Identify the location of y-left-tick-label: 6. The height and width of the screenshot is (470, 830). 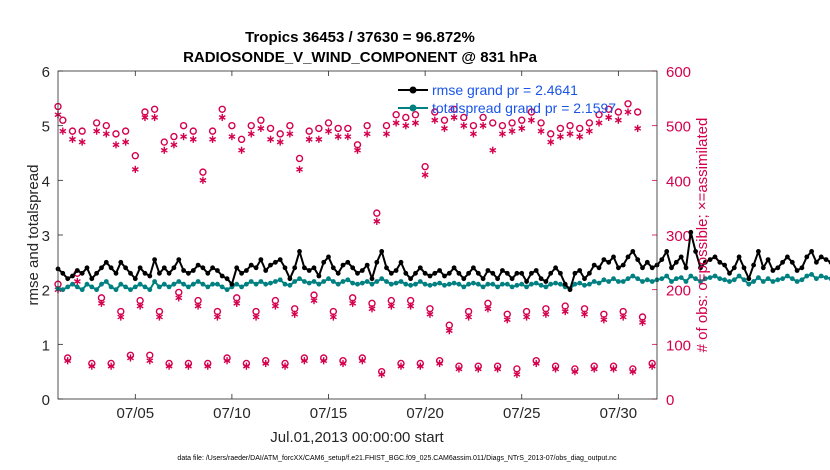
(46, 72).